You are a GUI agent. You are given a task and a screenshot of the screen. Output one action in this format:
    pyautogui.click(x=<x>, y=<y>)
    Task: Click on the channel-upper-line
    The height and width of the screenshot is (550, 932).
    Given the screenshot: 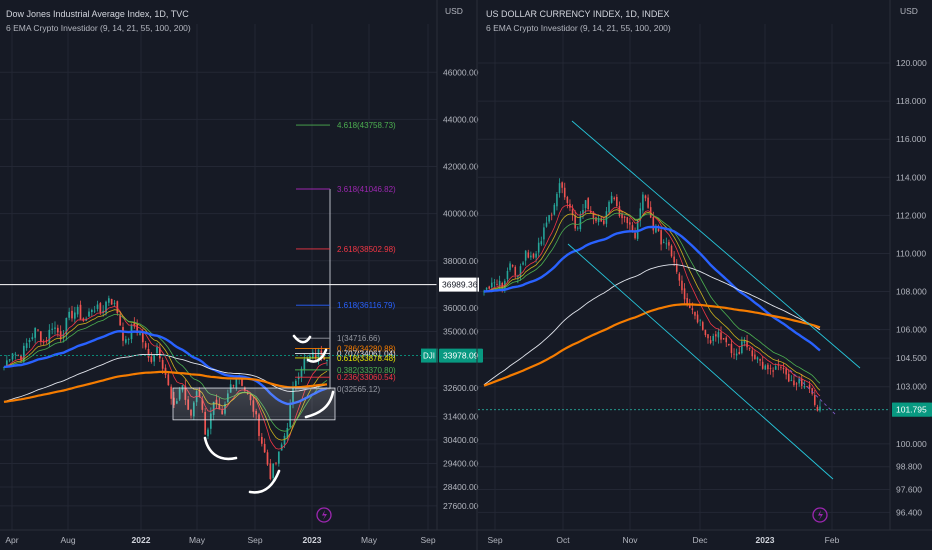 What is the action you would take?
    pyautogui.click(x=716, y=244)
    